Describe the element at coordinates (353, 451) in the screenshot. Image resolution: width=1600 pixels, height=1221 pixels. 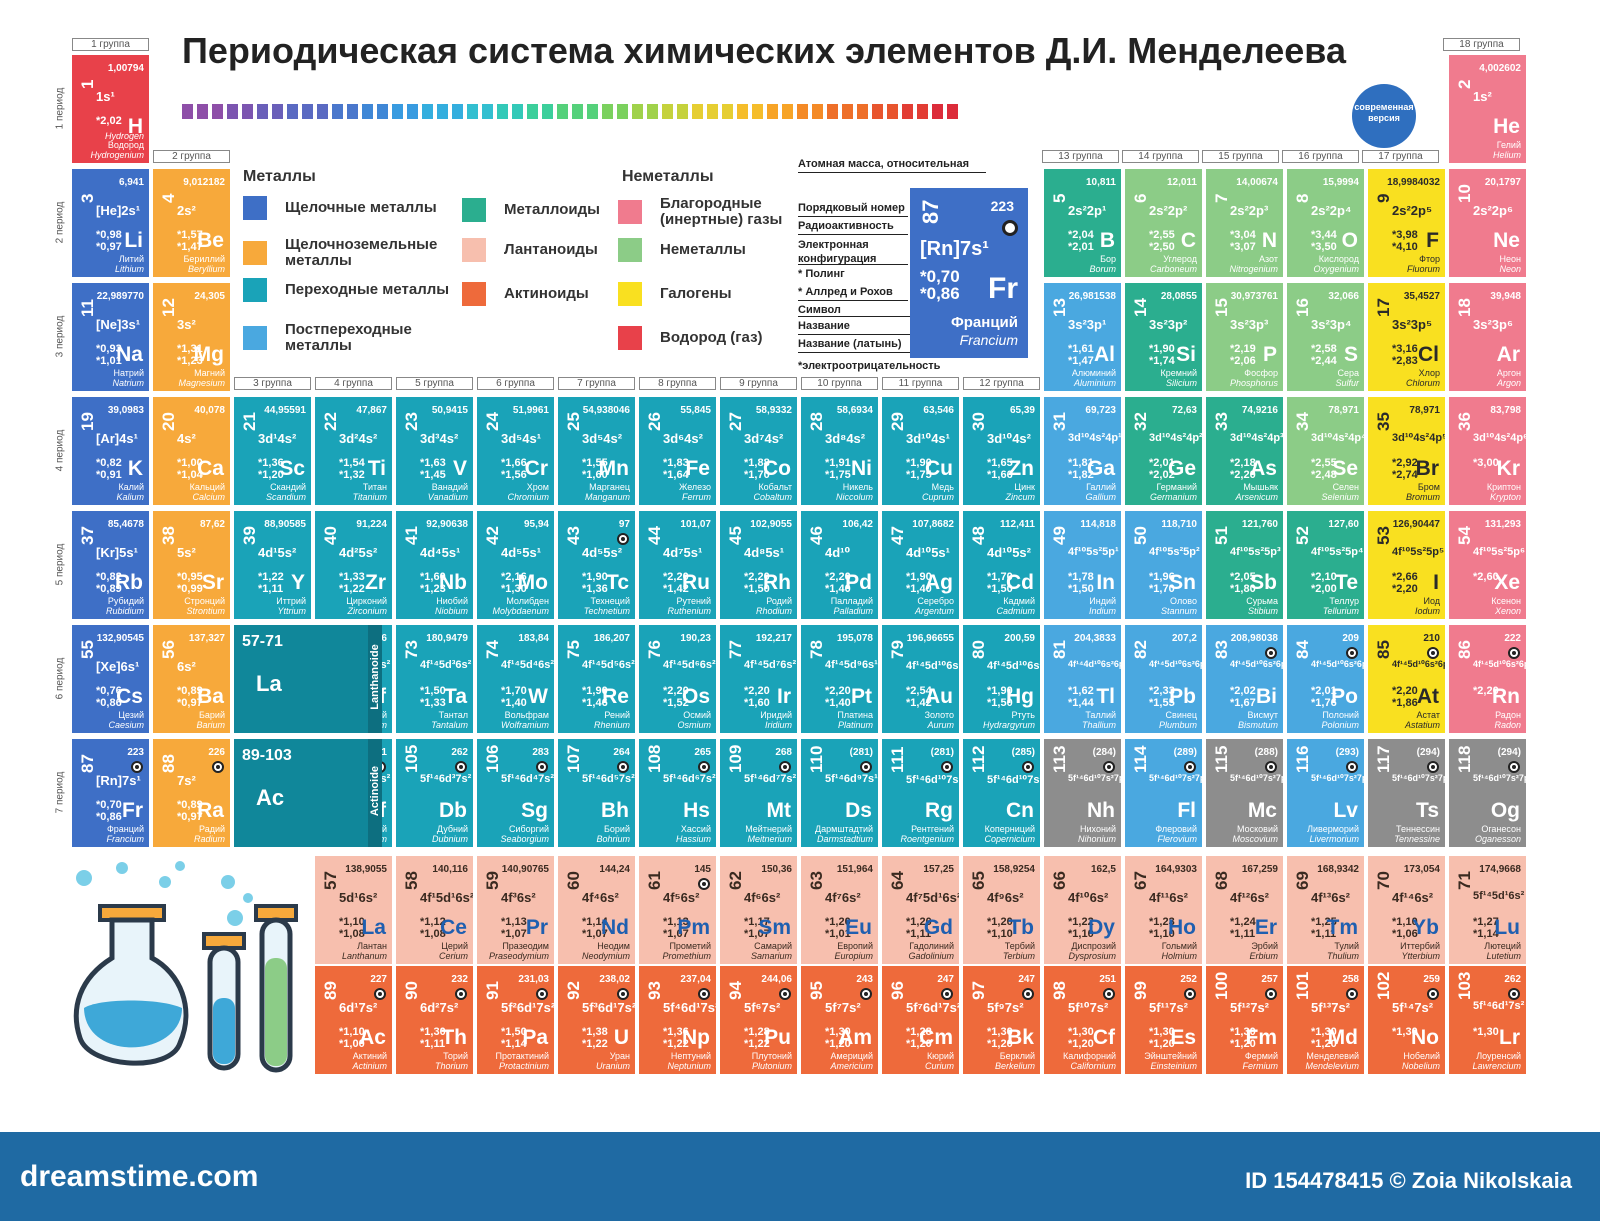
I see `element-cell-ti: 22 47,867 3d²4s² *1,54 *1,32 Ti Титан Titanium` at that location.